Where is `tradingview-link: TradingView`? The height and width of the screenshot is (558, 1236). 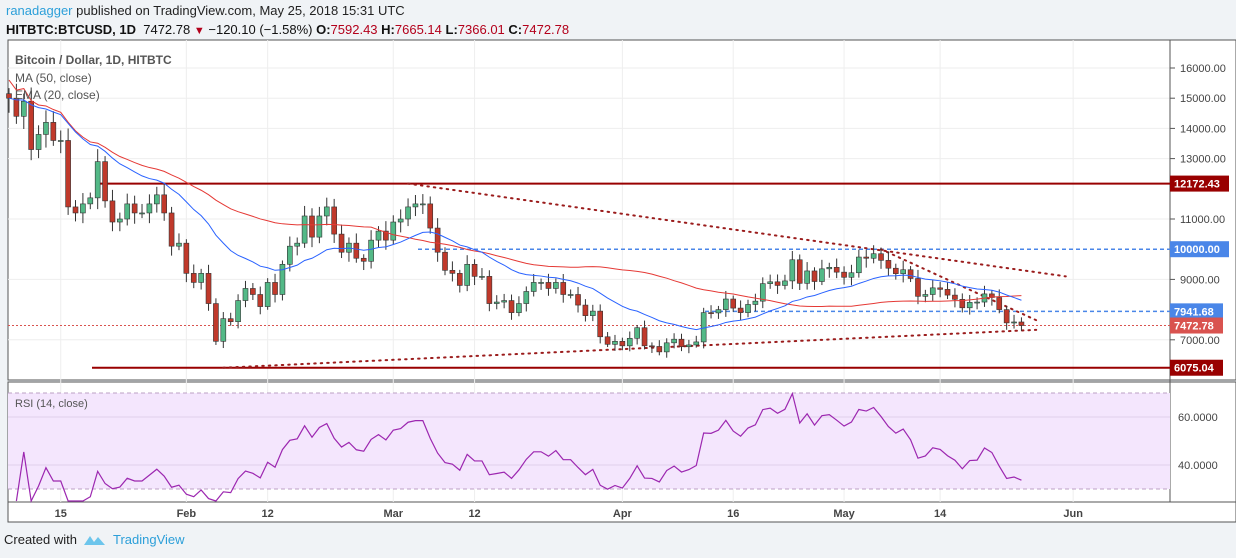 tradingview-link: TradingView is located at coordinates (148, 539).